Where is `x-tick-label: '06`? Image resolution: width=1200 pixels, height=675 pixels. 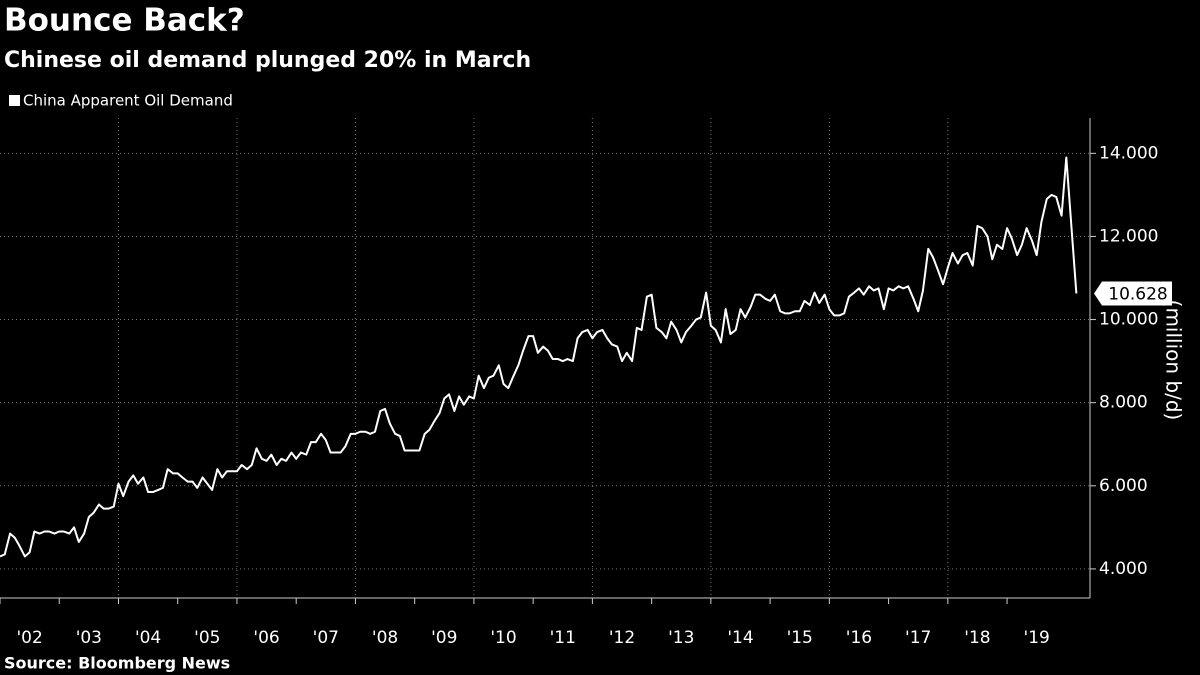 x-tick-label: '06 is located at coordinates (266, 638).